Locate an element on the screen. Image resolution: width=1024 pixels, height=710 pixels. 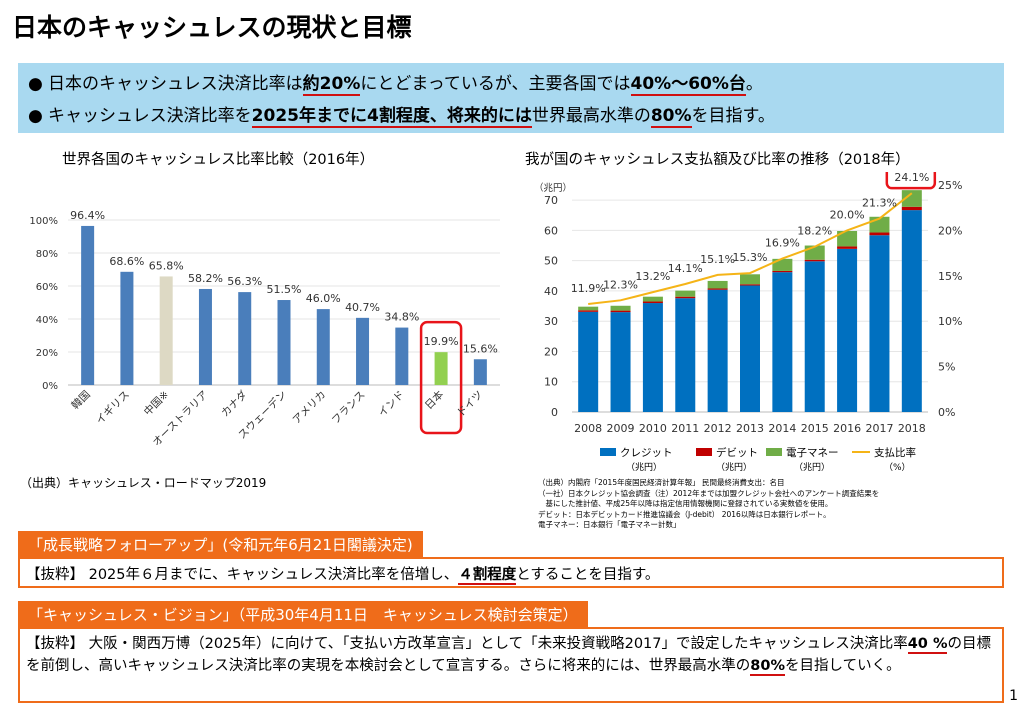
bar-value-label: 68.6% is located at coordinates (126, 261).